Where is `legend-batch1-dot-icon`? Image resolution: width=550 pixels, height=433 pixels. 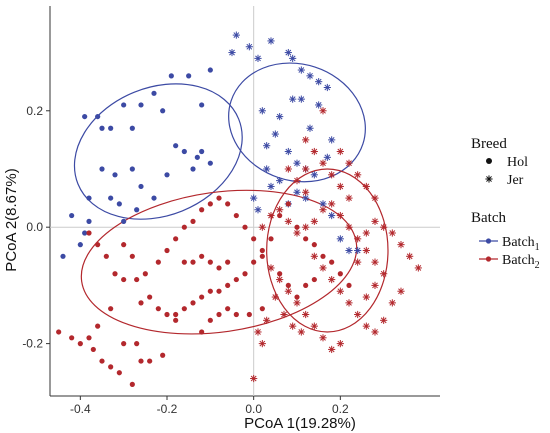
legend-batch1-dot-icon is located at coordinates (488, 241).